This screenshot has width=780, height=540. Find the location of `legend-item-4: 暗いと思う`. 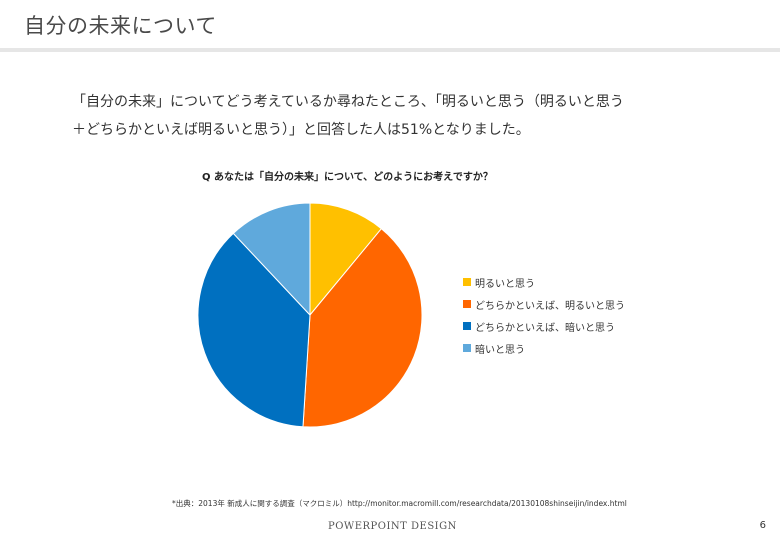

legend-item-4: 暗いと思う is located at coordinates (544, 348).